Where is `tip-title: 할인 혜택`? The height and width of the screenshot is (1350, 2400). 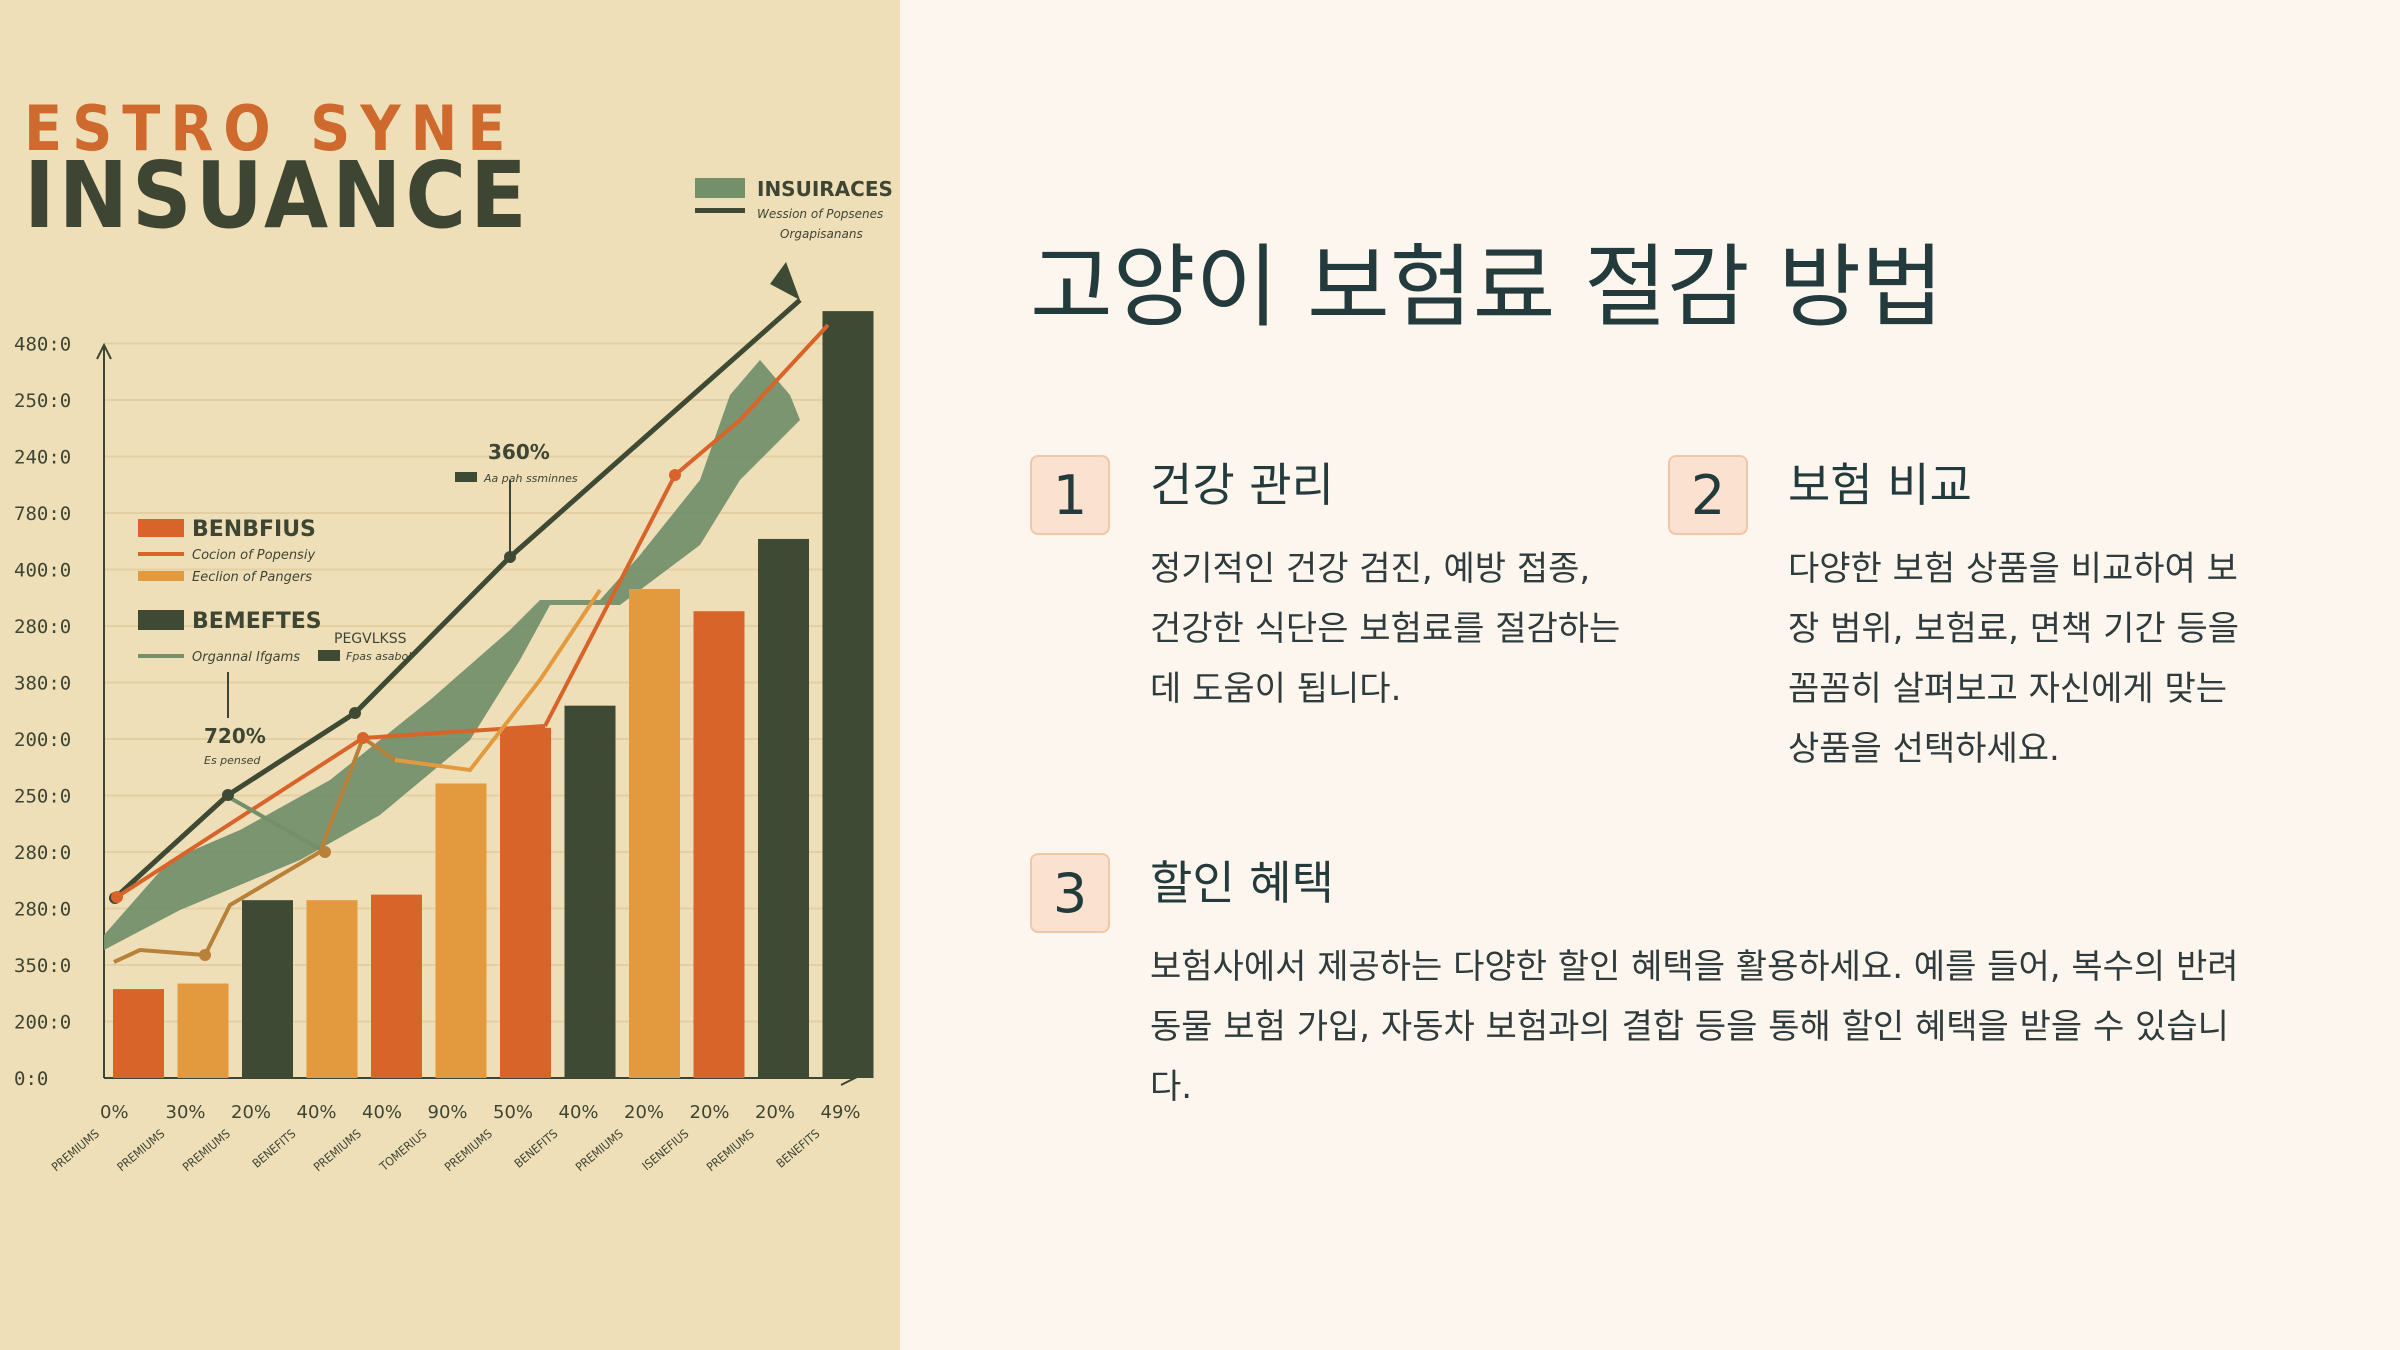 tip-title: 할인 혜택 is located at coordinates (1242, 883).